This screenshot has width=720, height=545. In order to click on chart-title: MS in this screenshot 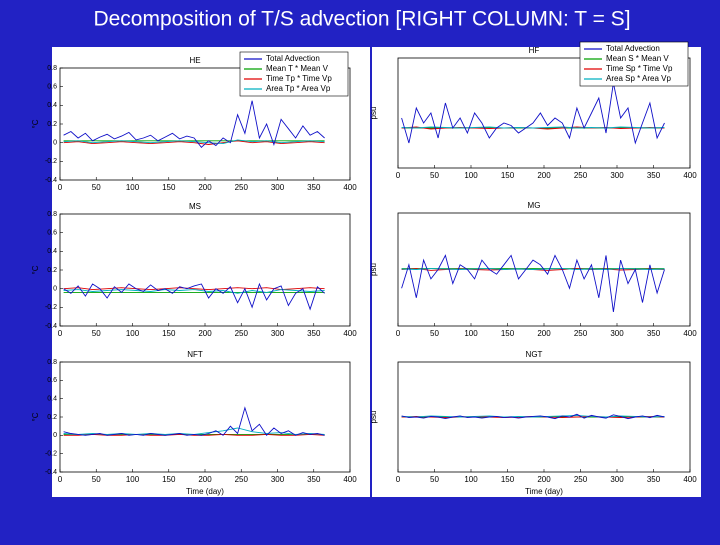, I will do `click(195, 206)`.